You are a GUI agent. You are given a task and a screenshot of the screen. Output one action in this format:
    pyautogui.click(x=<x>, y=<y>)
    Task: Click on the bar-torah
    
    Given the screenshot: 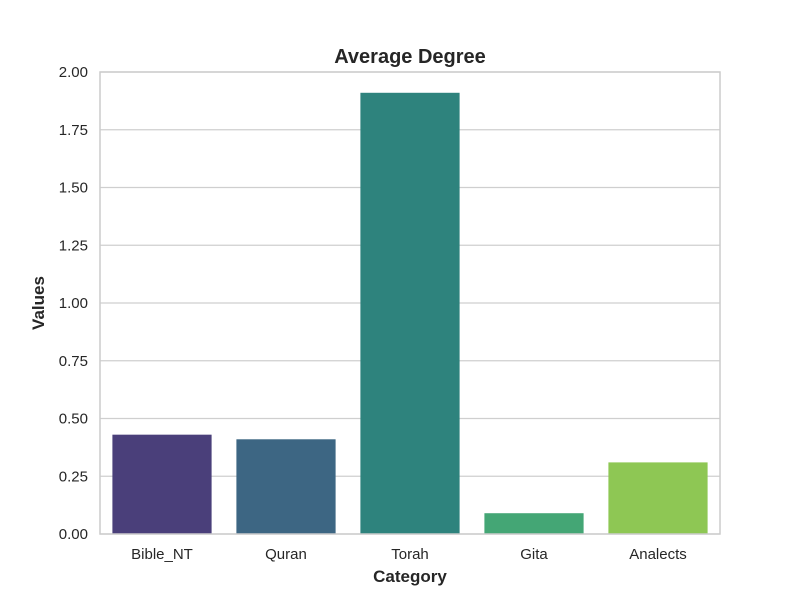 What is the action you would take?
    pyautogui.click(x=410, y=313)
    